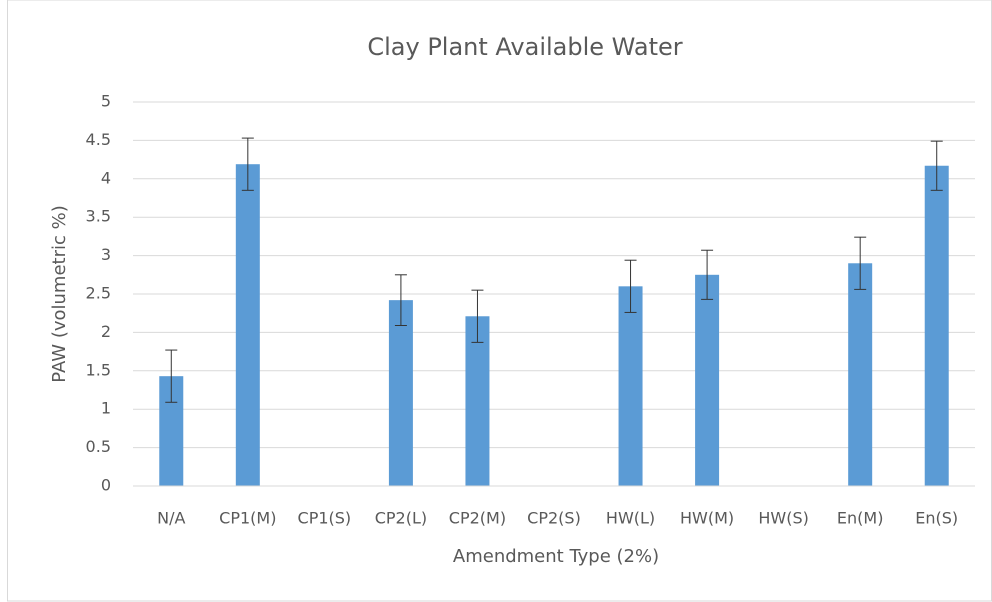  Describe the element at coordinates (106, 485) in the screenshot. I see `y-tick-label: 0` at that location.